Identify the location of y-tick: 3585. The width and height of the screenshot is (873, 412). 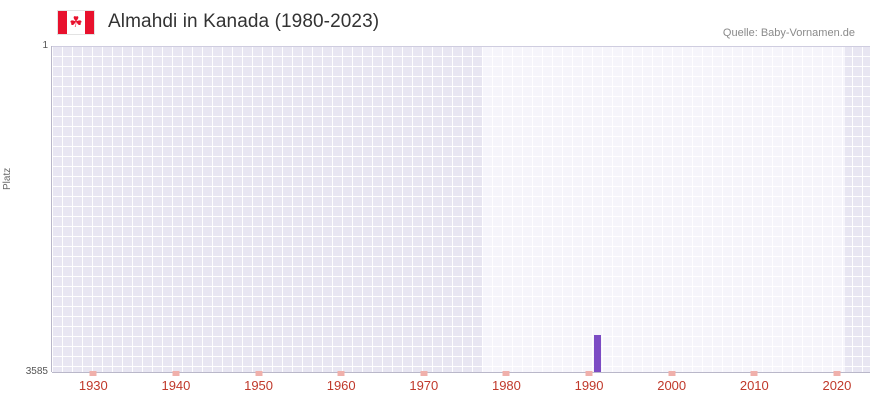
(24, 372).